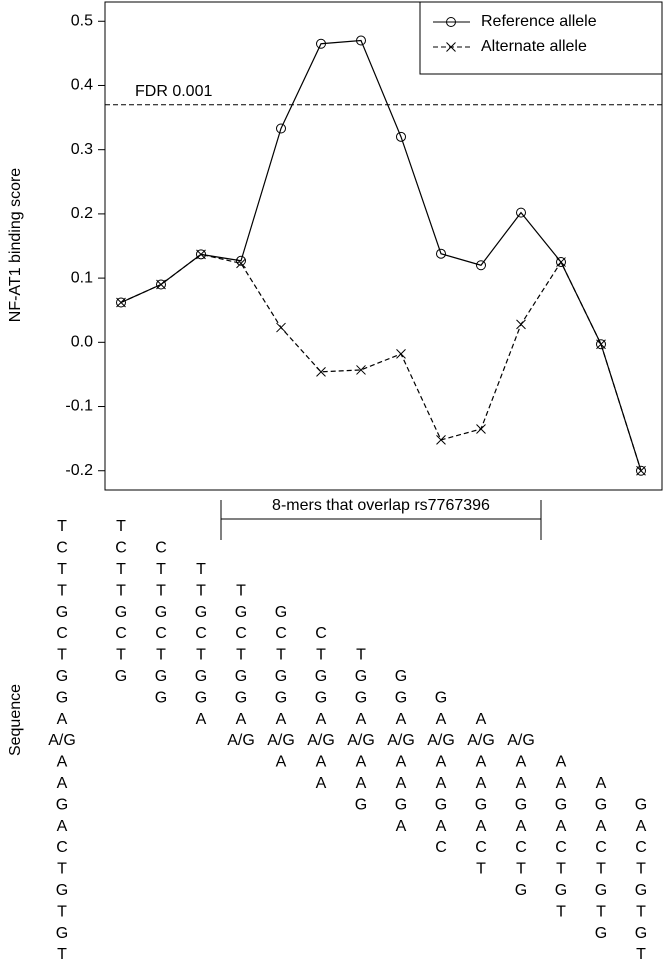  Describe the element at coordinates (451, 47) in the screenshot. I see `legend-marker` at that location.